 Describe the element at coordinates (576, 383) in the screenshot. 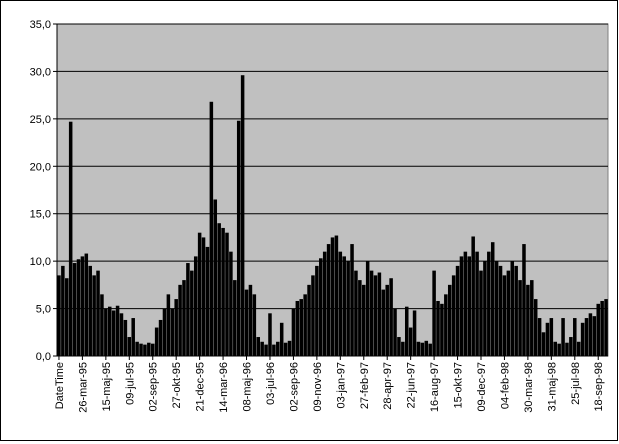

I see `x-tick-label: 25-jul-98` at that location.